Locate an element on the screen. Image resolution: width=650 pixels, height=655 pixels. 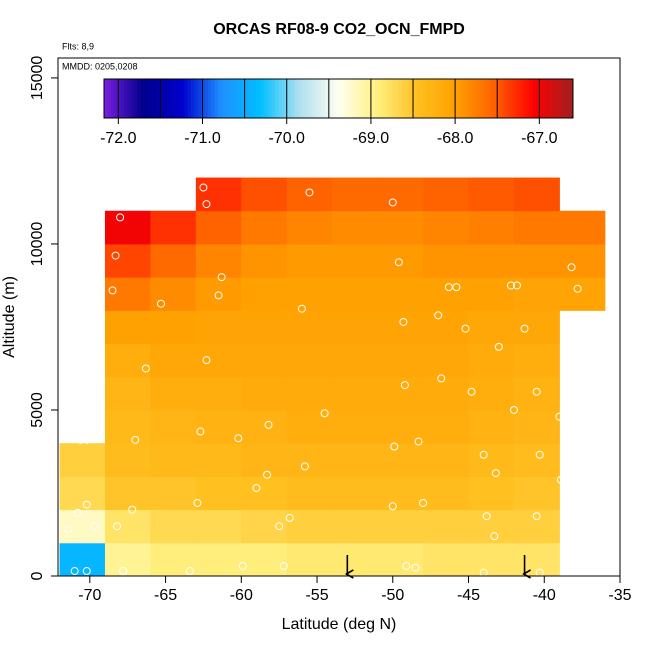
x-tick-label: -65 is located at coordinates (165, 595).